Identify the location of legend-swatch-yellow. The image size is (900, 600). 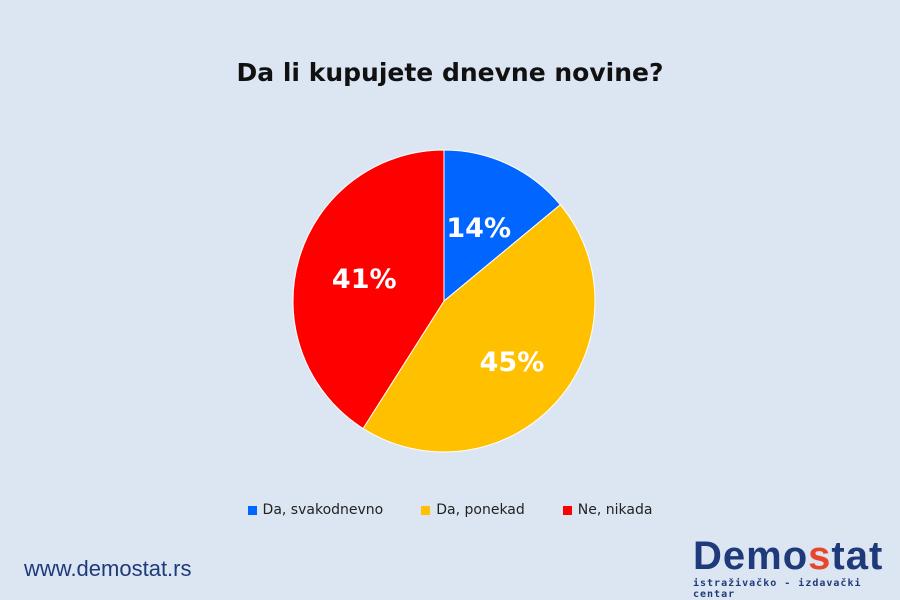
(426, 510).